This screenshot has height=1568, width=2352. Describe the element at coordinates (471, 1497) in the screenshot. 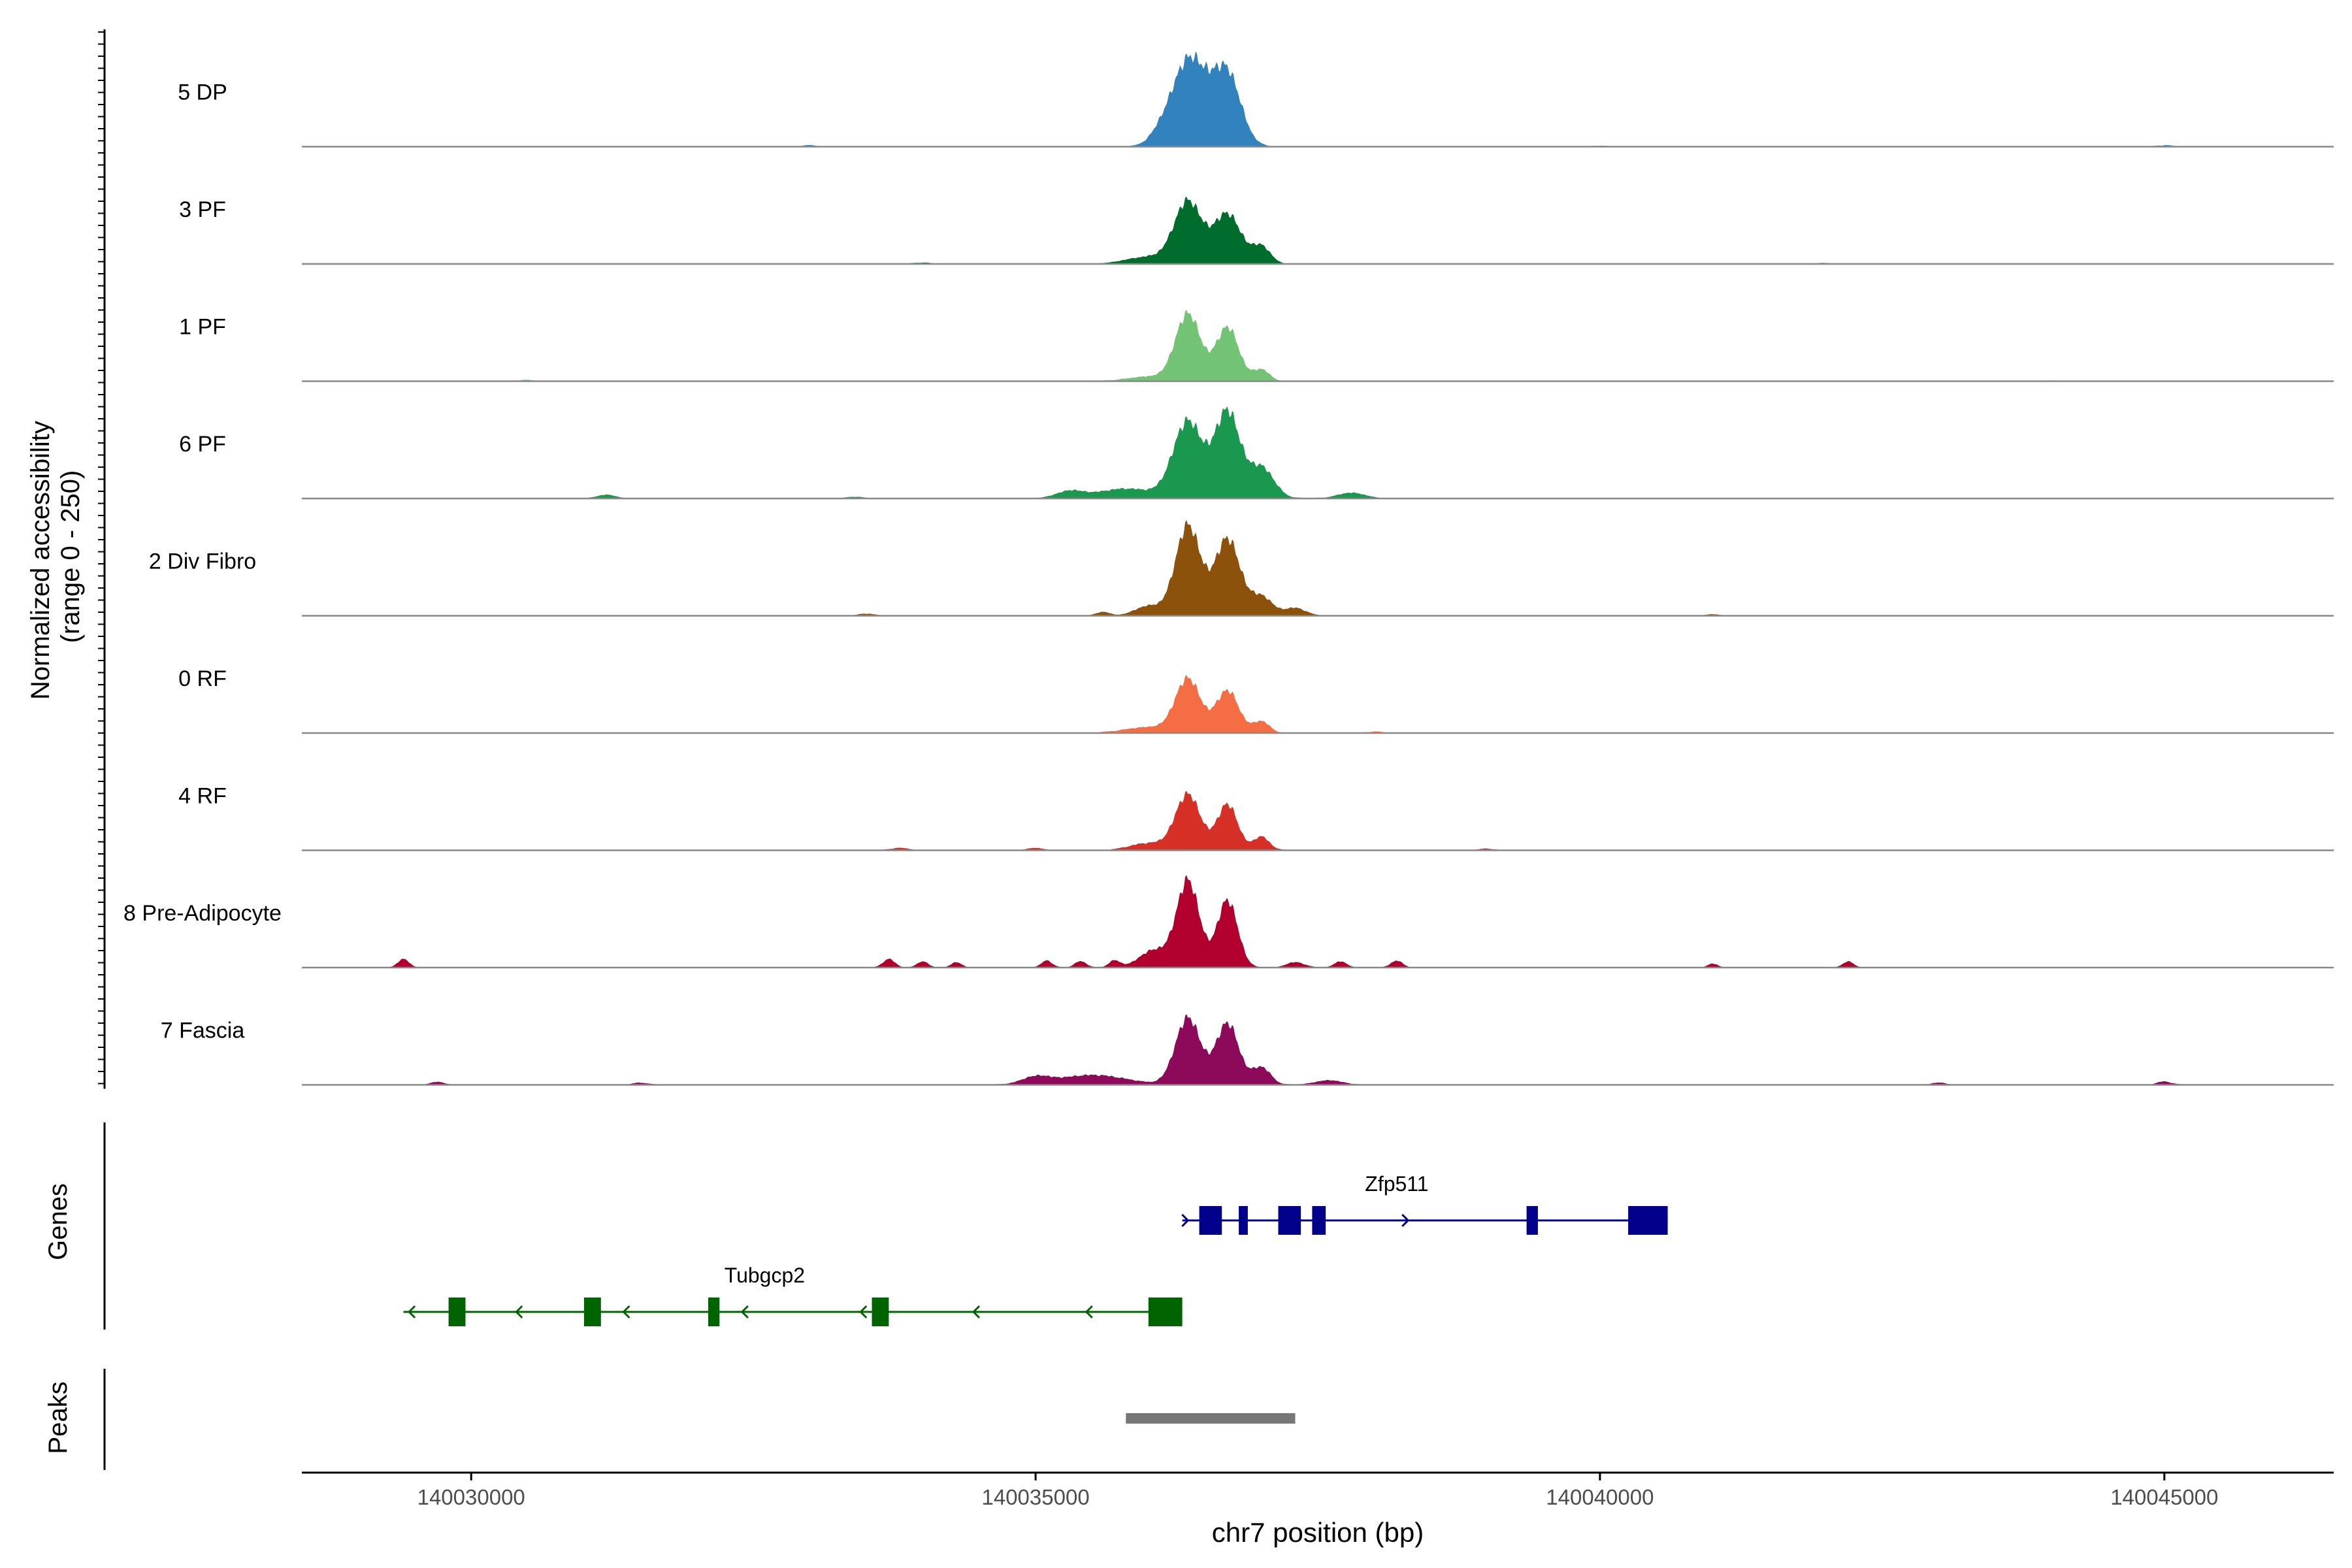

I see `x-tick-label-0: 140030000` at that location.